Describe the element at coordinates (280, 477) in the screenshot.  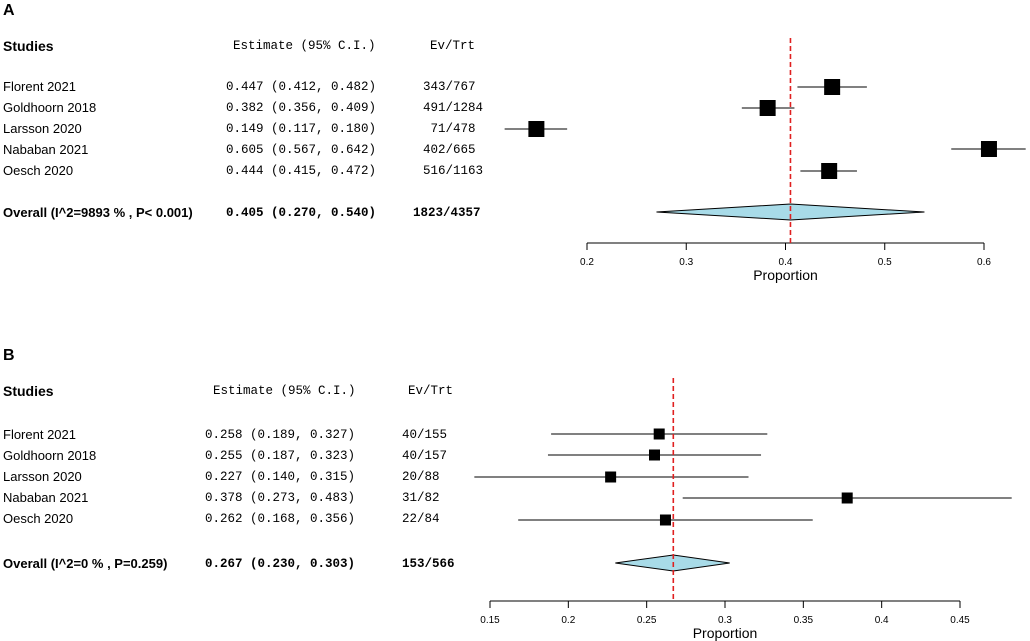
I see `study-estimate: 0.227 (0.140, 0.315)` at that location.